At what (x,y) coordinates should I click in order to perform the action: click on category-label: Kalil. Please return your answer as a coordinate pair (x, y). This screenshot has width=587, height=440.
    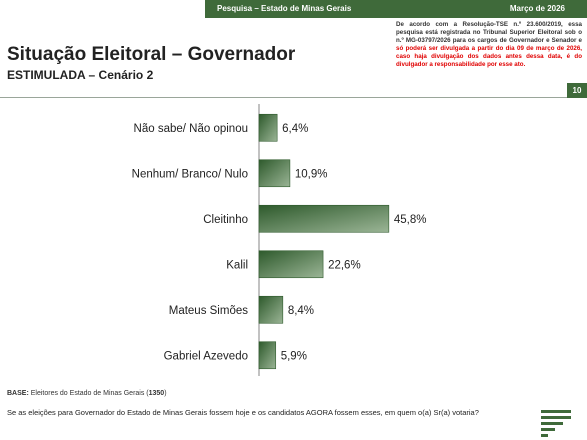
    Looking at the image, I should click on (237, 265).